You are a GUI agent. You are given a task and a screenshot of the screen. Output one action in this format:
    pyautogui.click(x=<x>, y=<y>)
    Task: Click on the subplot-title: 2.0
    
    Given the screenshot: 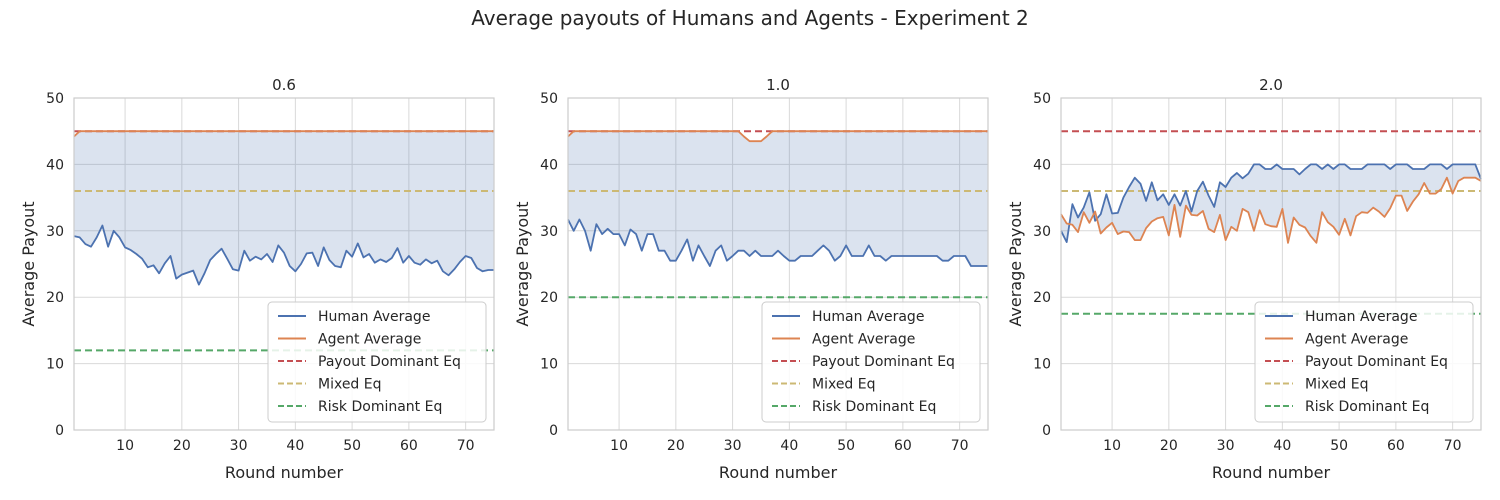 What is the action you would take?
    pyautogui.click(x=1271, y=85)
    